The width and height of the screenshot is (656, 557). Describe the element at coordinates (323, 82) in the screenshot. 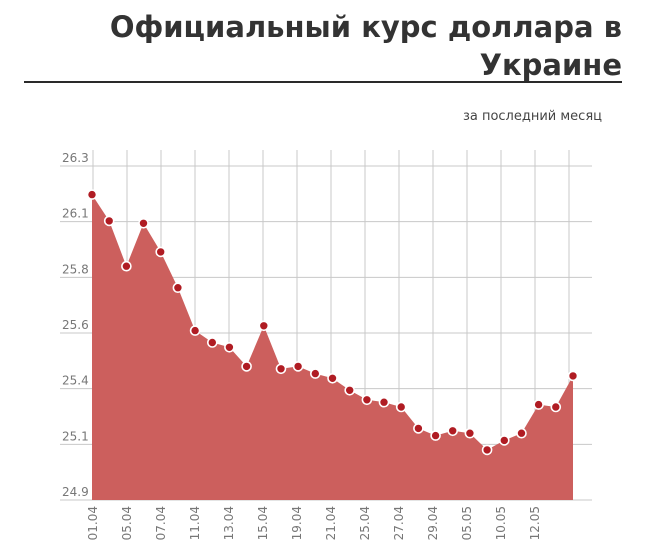

I see `title-divider` at that location.